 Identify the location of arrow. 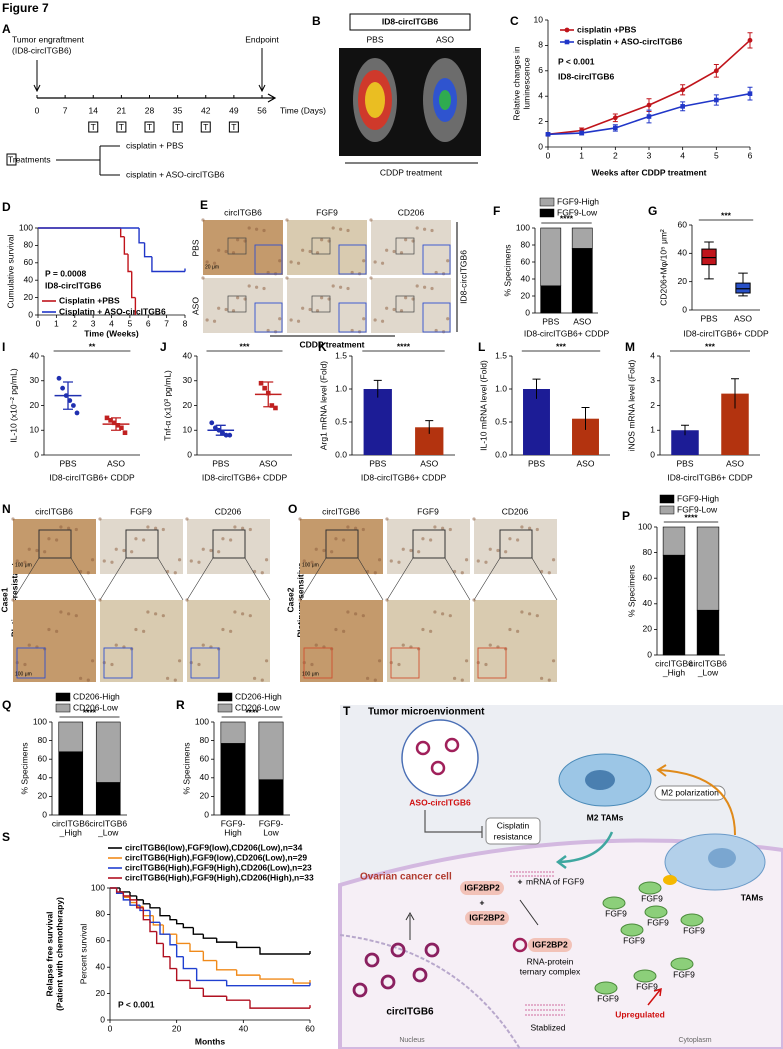
(262, 70).